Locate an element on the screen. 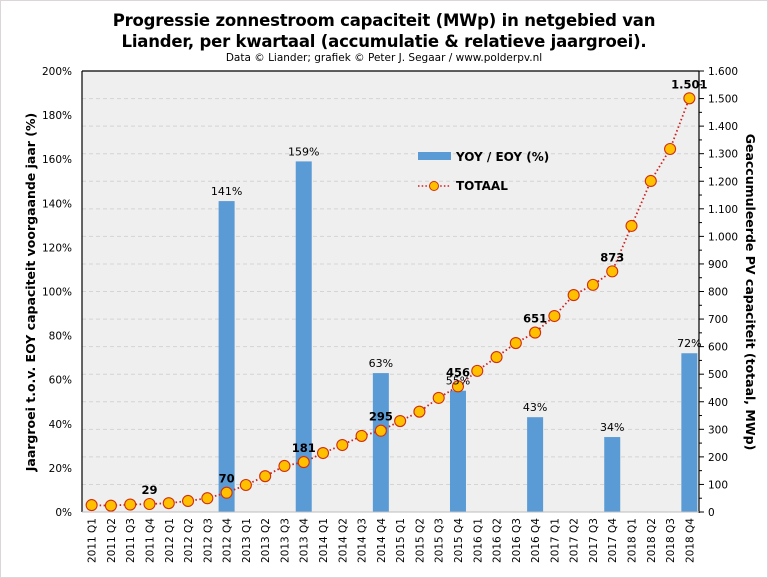 Image resolution: width=768 pixels, height=578 pixels. y-right-tick-label: 1.000 is located at coordinates (723, 237).